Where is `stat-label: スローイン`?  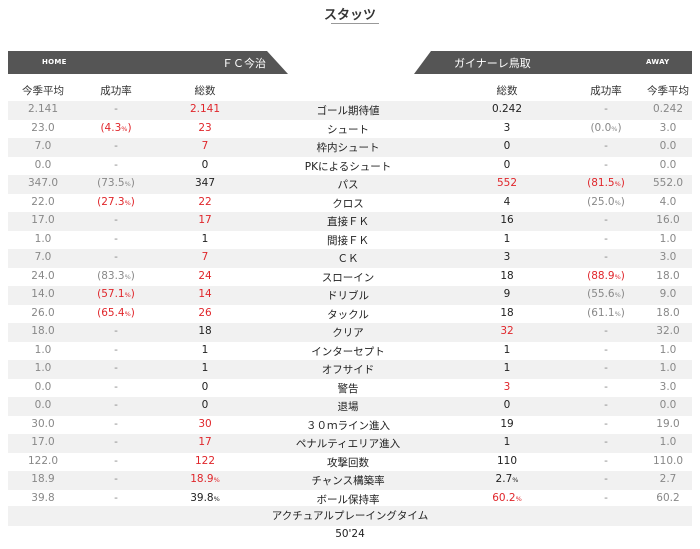
stat-label: スローイン is located at coordinates (348, 277).